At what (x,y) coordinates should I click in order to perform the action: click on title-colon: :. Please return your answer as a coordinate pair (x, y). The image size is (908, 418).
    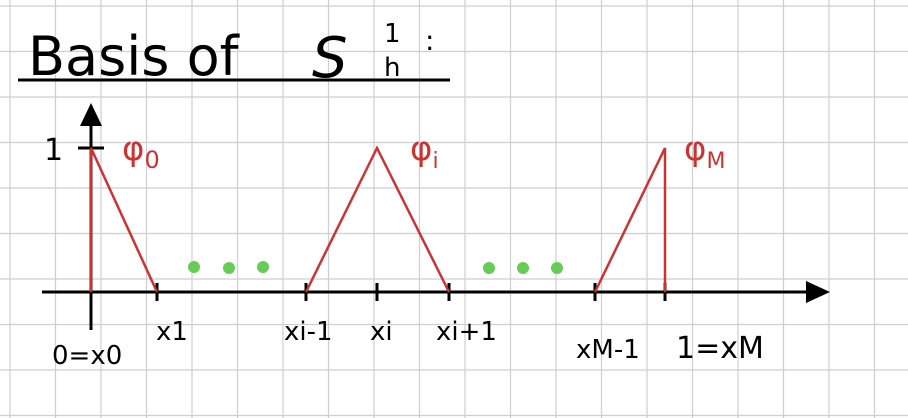
    Looking at the image, I should click on (429, 40).